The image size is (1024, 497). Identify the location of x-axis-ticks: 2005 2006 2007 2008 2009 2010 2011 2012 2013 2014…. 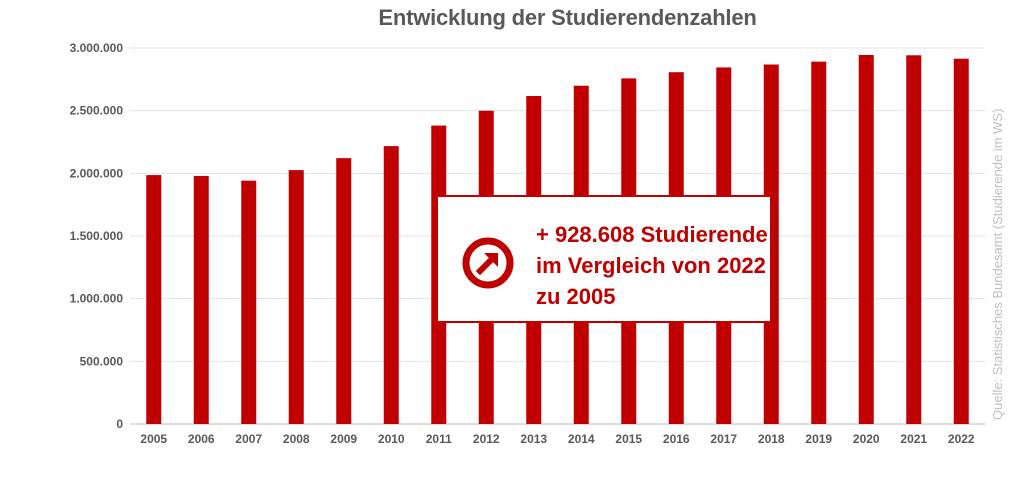
(557, 439).